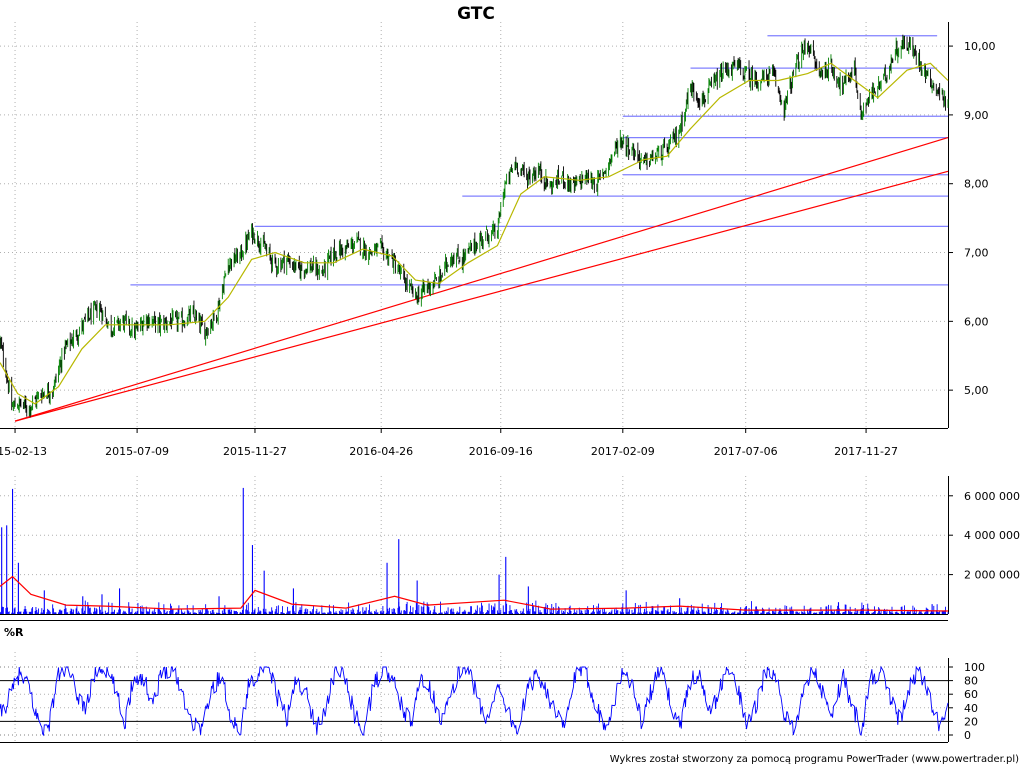 The width and height of the screenshot is (1024, 768). I want to click on date-tick-label: 2017-11-27, so click(866, 451).